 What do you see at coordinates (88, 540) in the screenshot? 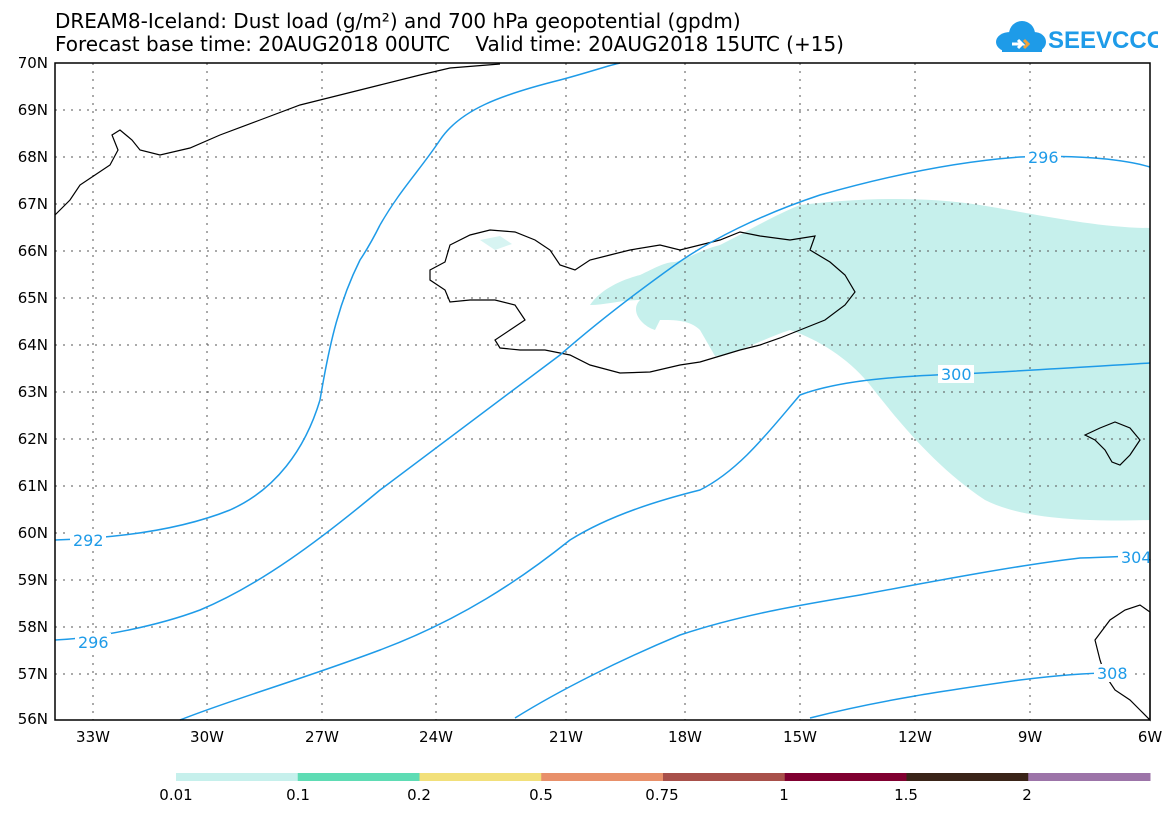
I see `contour-label: 292` at bounding box center [88, 540].